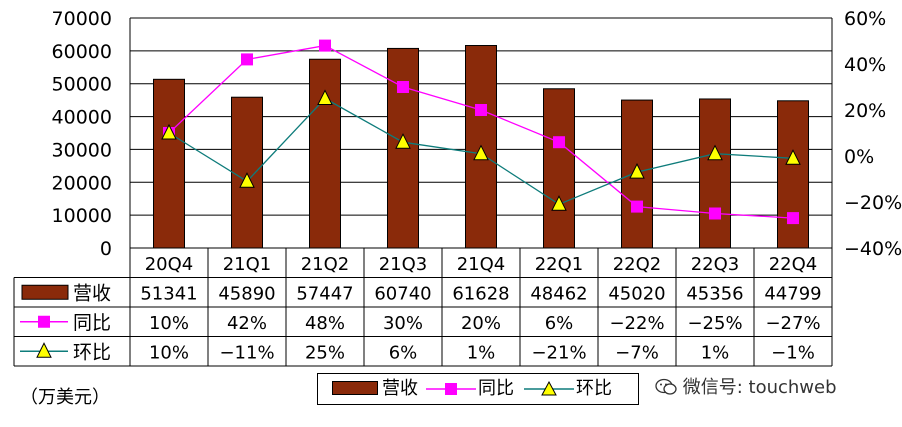 This screenshot has height=427, width=902. Describe the element at coordinates (325, 264) in the screenshot. I see `category-label: 21Q2` at that location.